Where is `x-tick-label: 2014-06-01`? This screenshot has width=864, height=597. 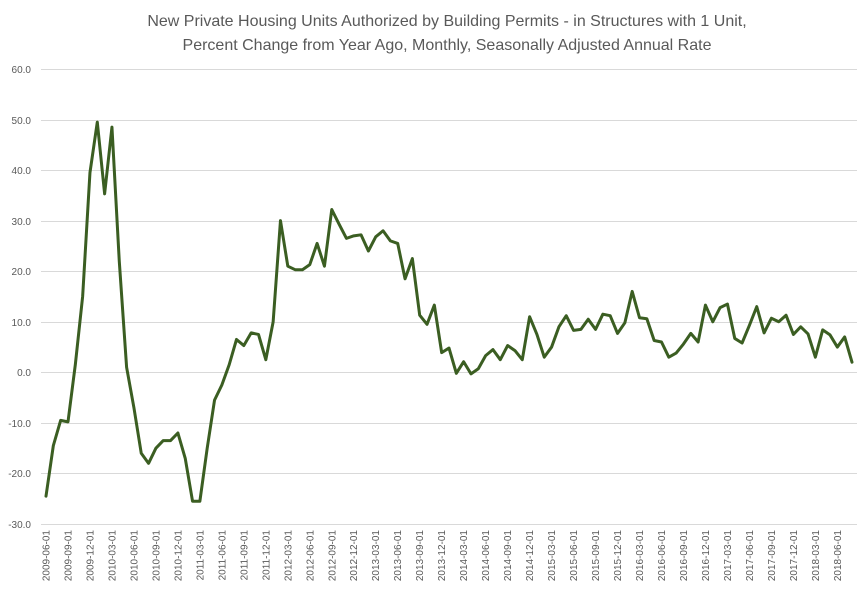 x-tick-label: 2014-06-01 is located at coordinates (486, 556).